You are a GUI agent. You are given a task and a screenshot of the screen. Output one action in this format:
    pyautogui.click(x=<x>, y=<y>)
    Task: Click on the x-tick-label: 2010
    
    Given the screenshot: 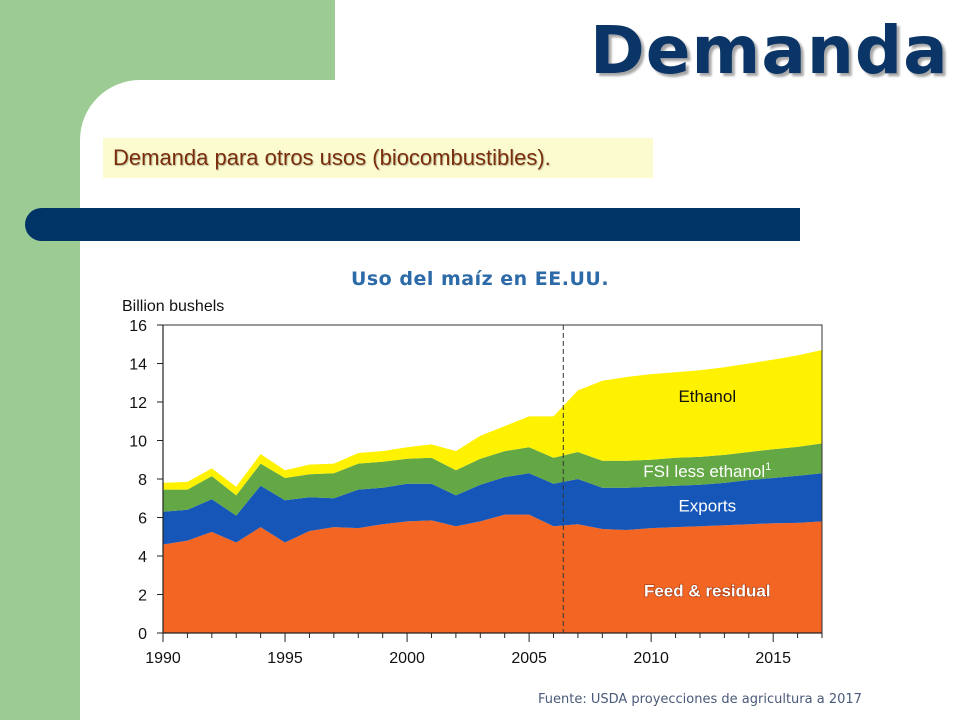 What is the action you would take?
    pyautogui.click(x=651, y=658)
    